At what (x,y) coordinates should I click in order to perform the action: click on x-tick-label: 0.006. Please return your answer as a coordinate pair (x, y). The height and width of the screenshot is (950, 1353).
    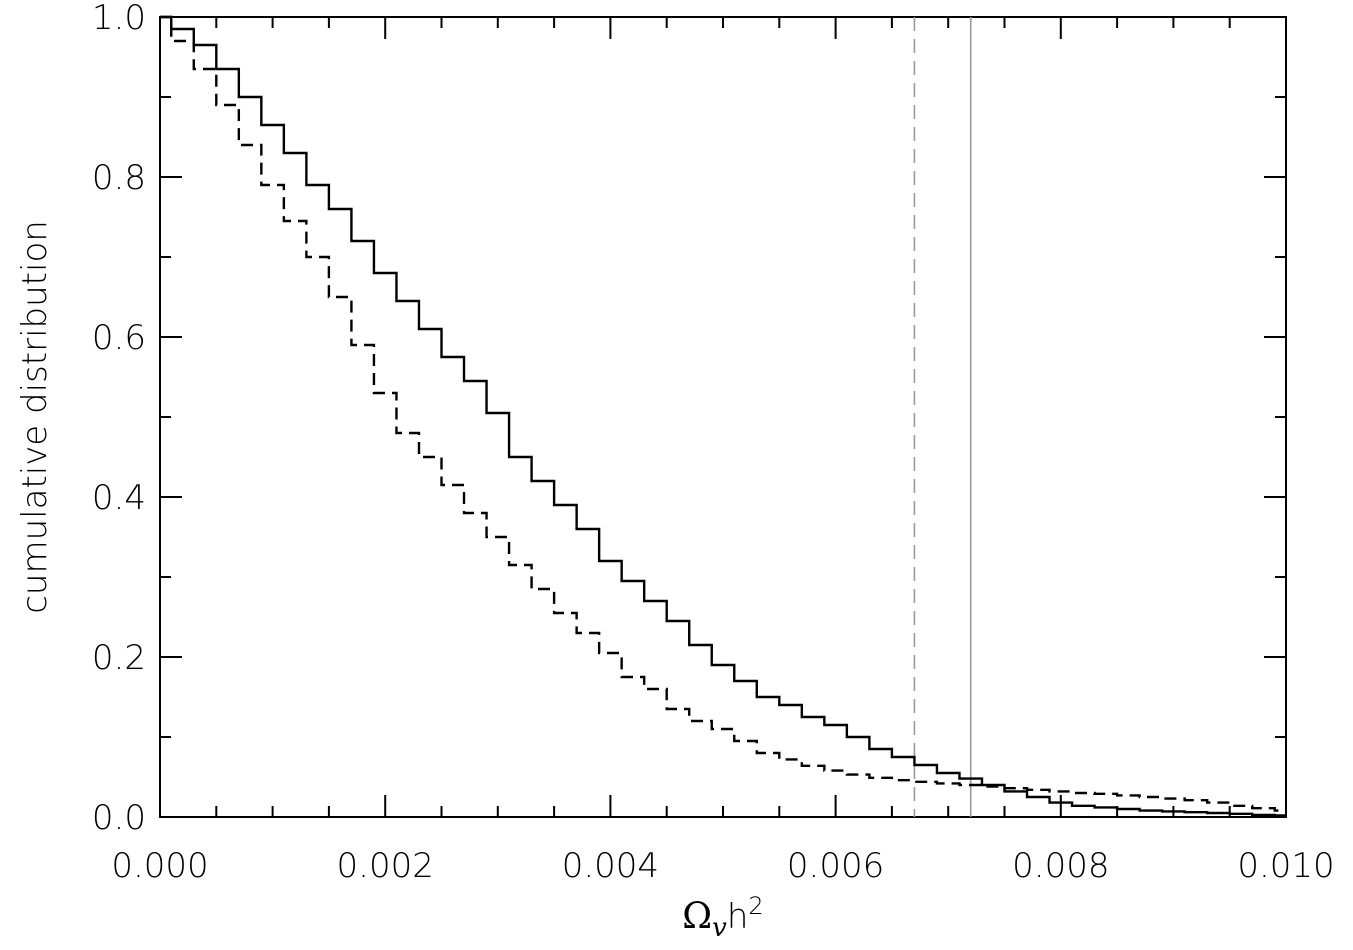
    Looking at the image, I should click on (835, 866).